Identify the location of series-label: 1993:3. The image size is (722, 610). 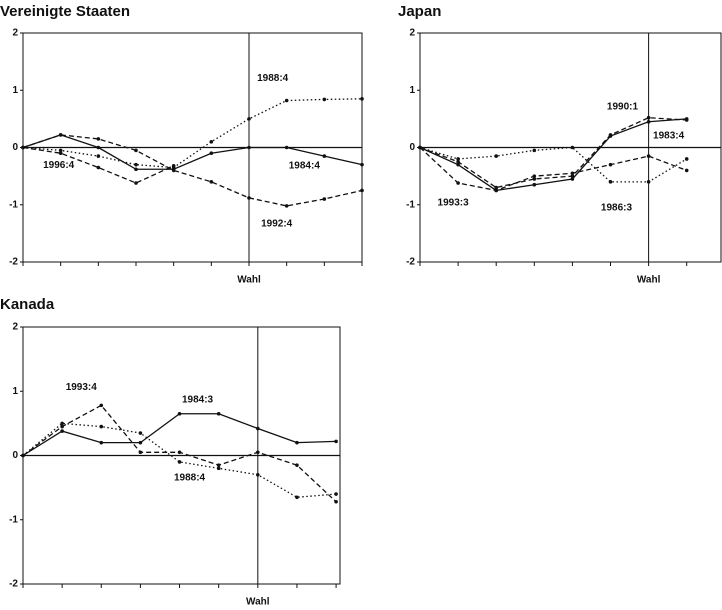
(454, 203).